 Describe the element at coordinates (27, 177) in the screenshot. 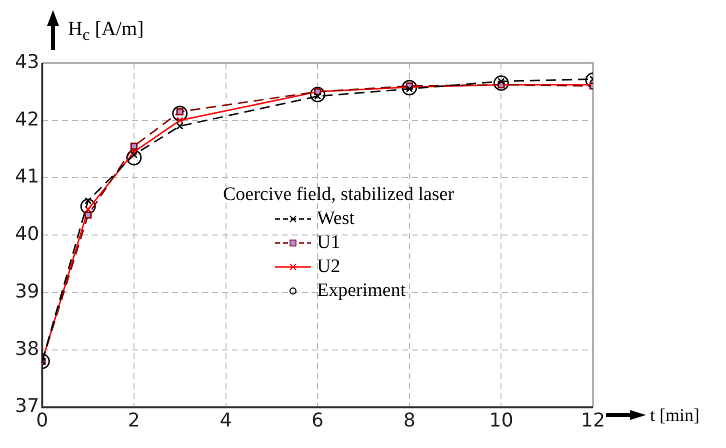

I see `y-tick-label: 41` at that location.